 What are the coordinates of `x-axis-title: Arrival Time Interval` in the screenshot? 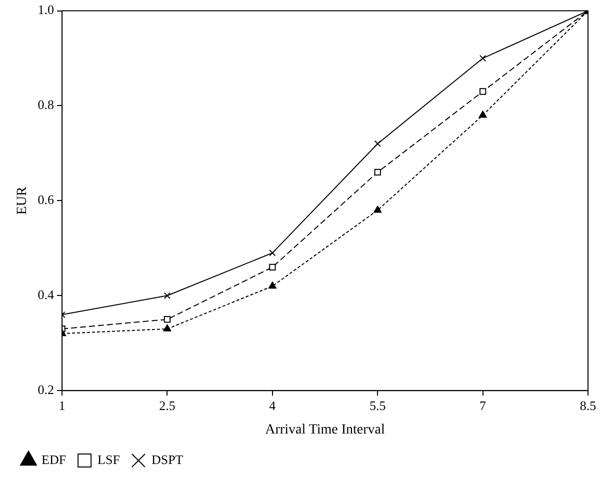 It's located at (325, 430).